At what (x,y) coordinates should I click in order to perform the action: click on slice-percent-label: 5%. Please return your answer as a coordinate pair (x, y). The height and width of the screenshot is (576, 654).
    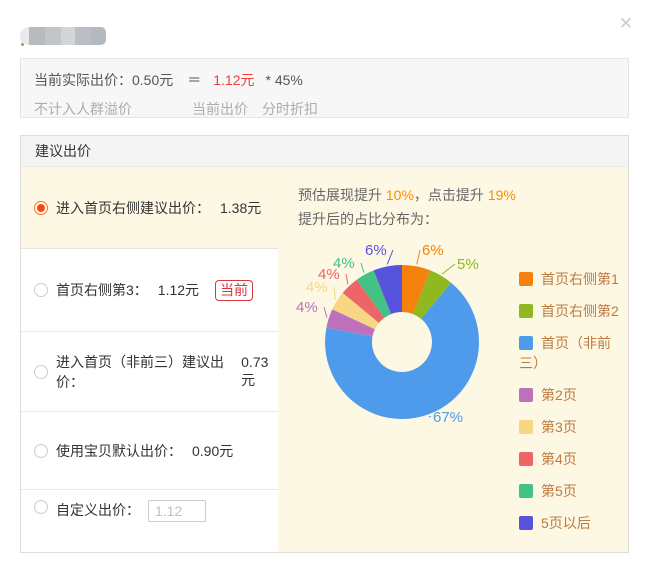
    Looking at the image, I should click on (468, 264).